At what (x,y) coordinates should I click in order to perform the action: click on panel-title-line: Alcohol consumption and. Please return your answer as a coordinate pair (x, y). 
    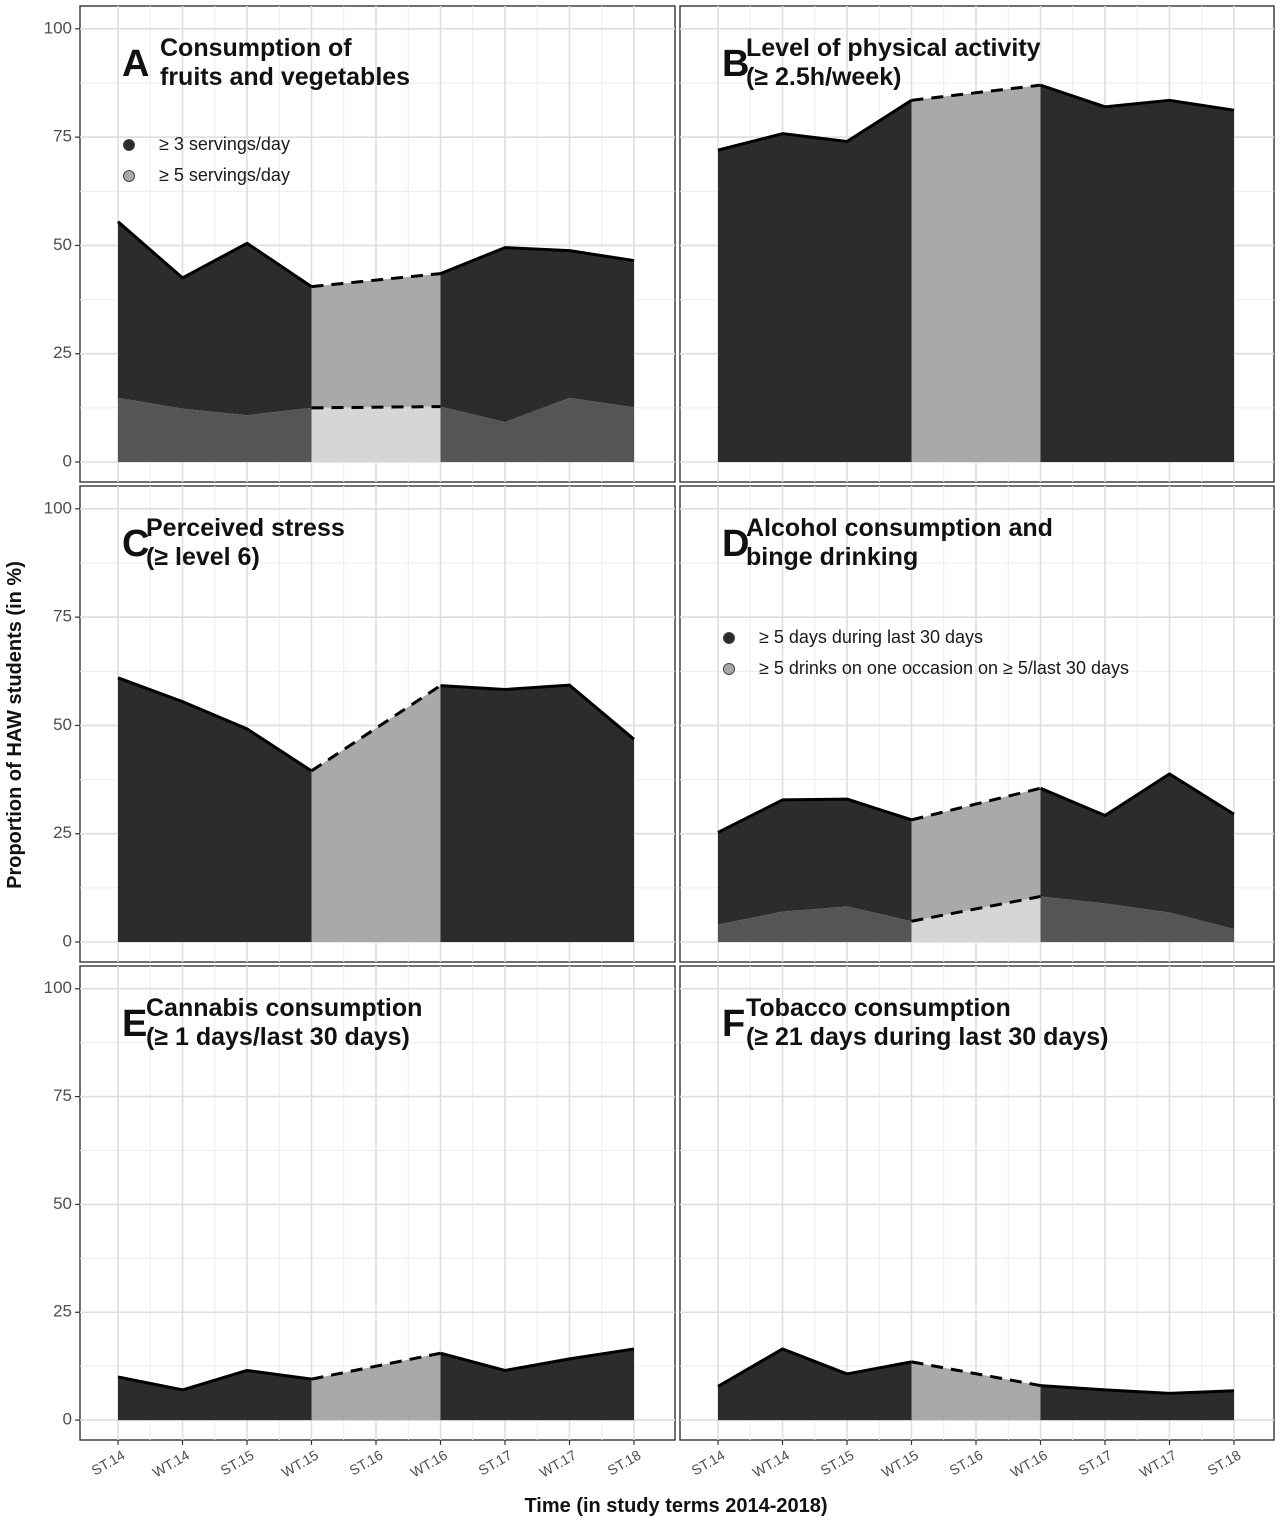
    Looking at the image, I should click on (899, 528).